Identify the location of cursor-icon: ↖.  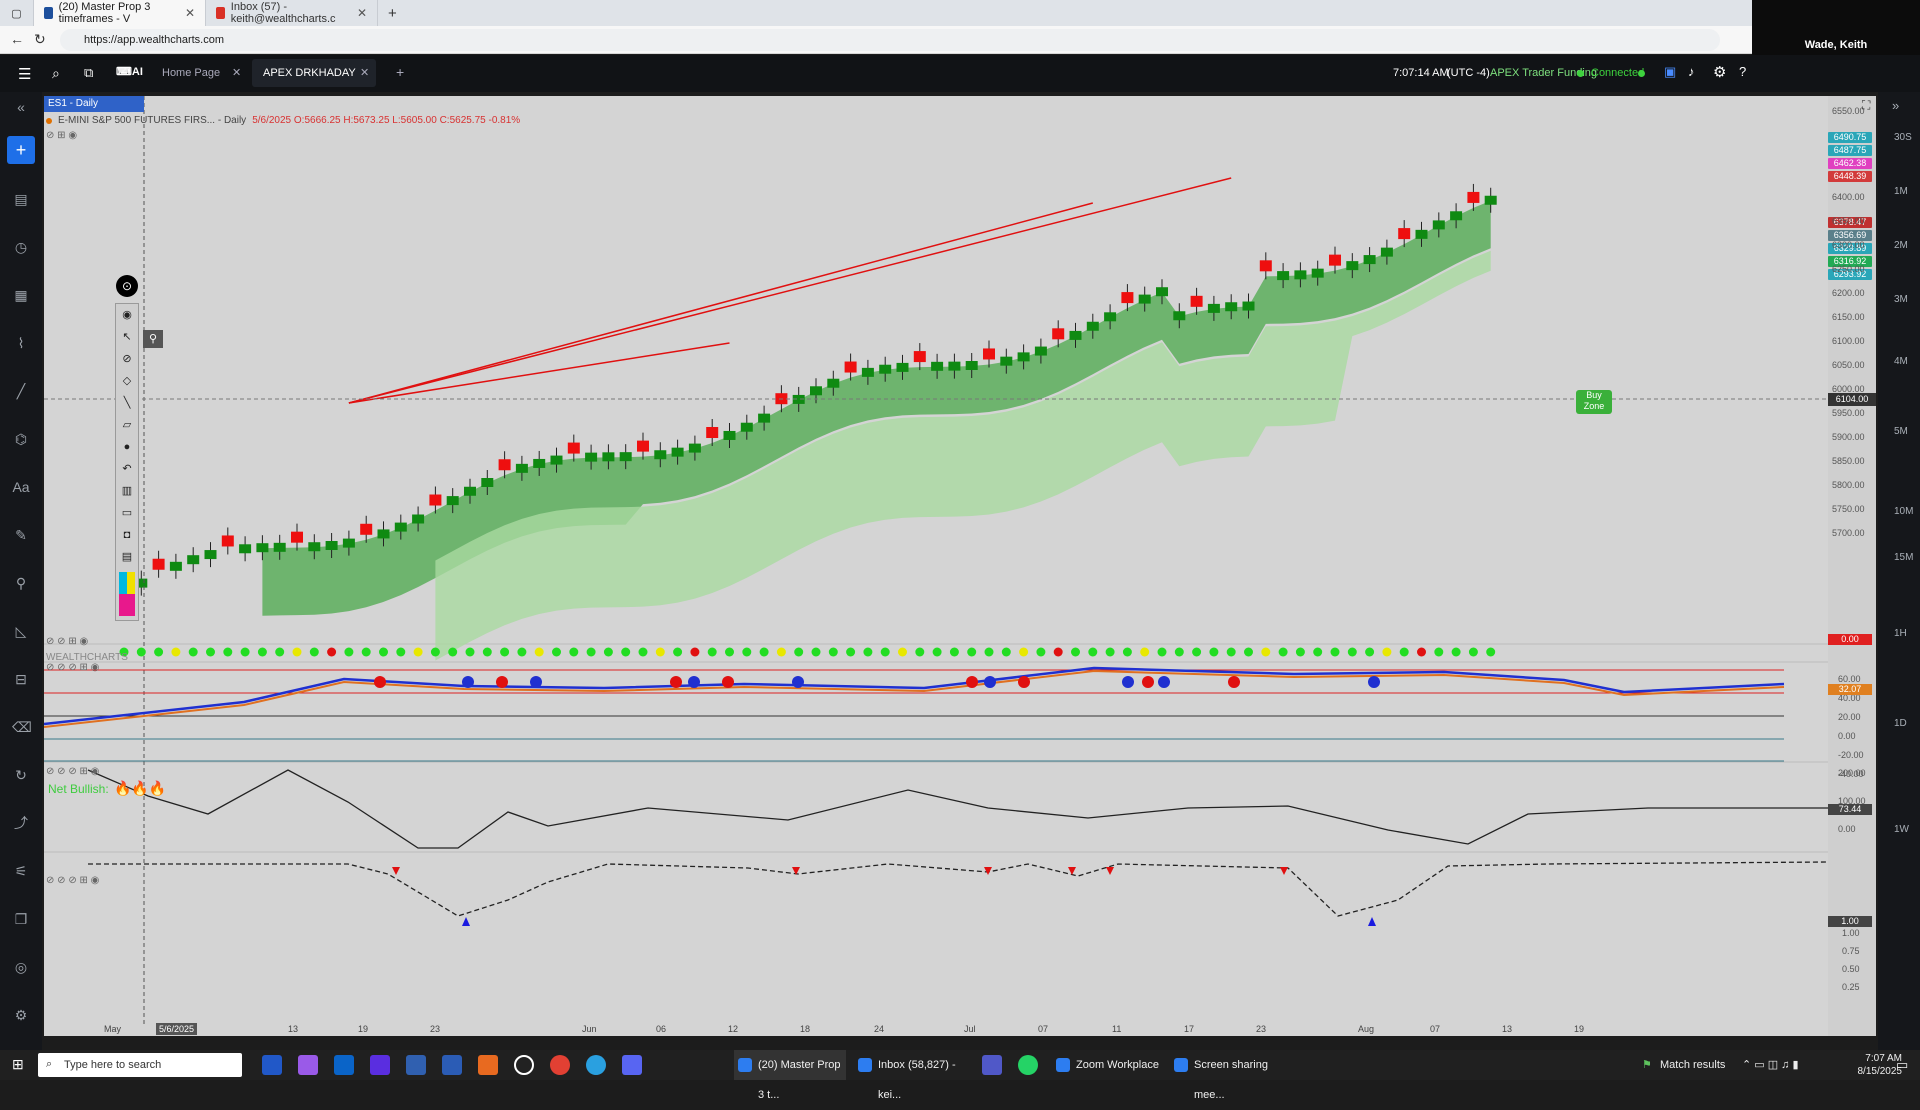
(127, 337).